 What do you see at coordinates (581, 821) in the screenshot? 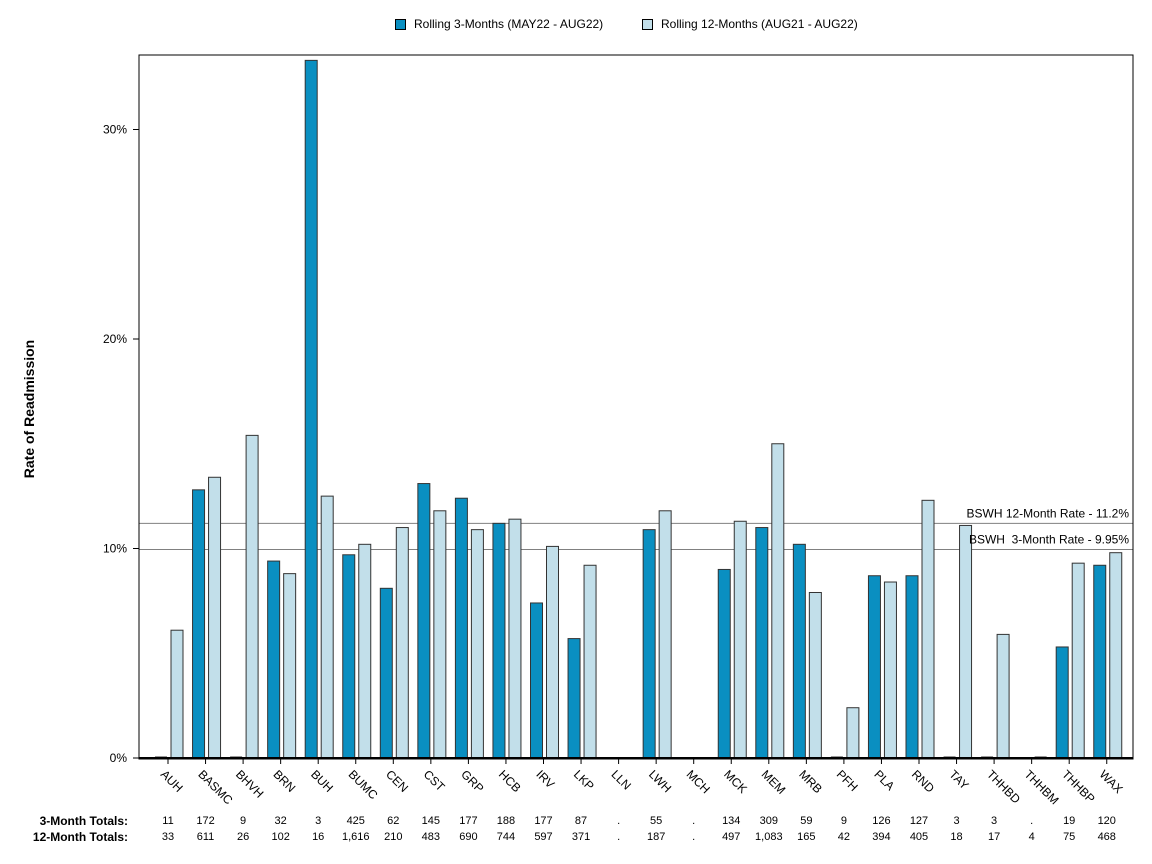
I see `three-month-total-cell: 87` at bounding box center [581, 821].